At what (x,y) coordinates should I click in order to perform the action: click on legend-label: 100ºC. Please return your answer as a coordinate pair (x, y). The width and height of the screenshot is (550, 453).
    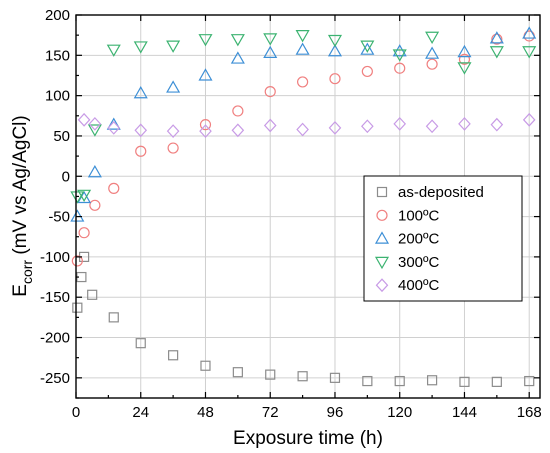
    Looking at the image, I should click on (419, 215).